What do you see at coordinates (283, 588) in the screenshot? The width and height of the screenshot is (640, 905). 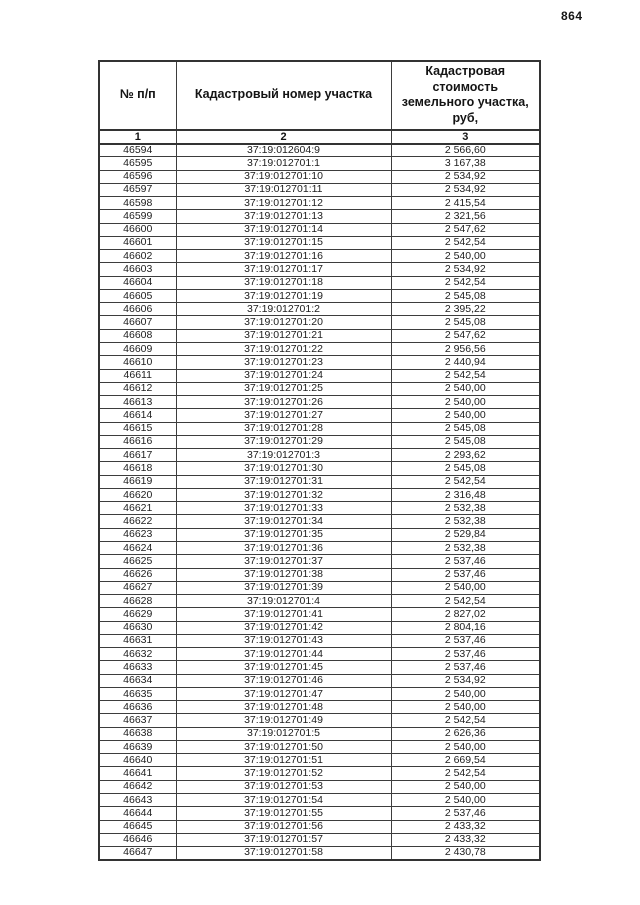 I see `cell-cadastral-number: 37:19:012701:39` at bounding box center [283, 588].